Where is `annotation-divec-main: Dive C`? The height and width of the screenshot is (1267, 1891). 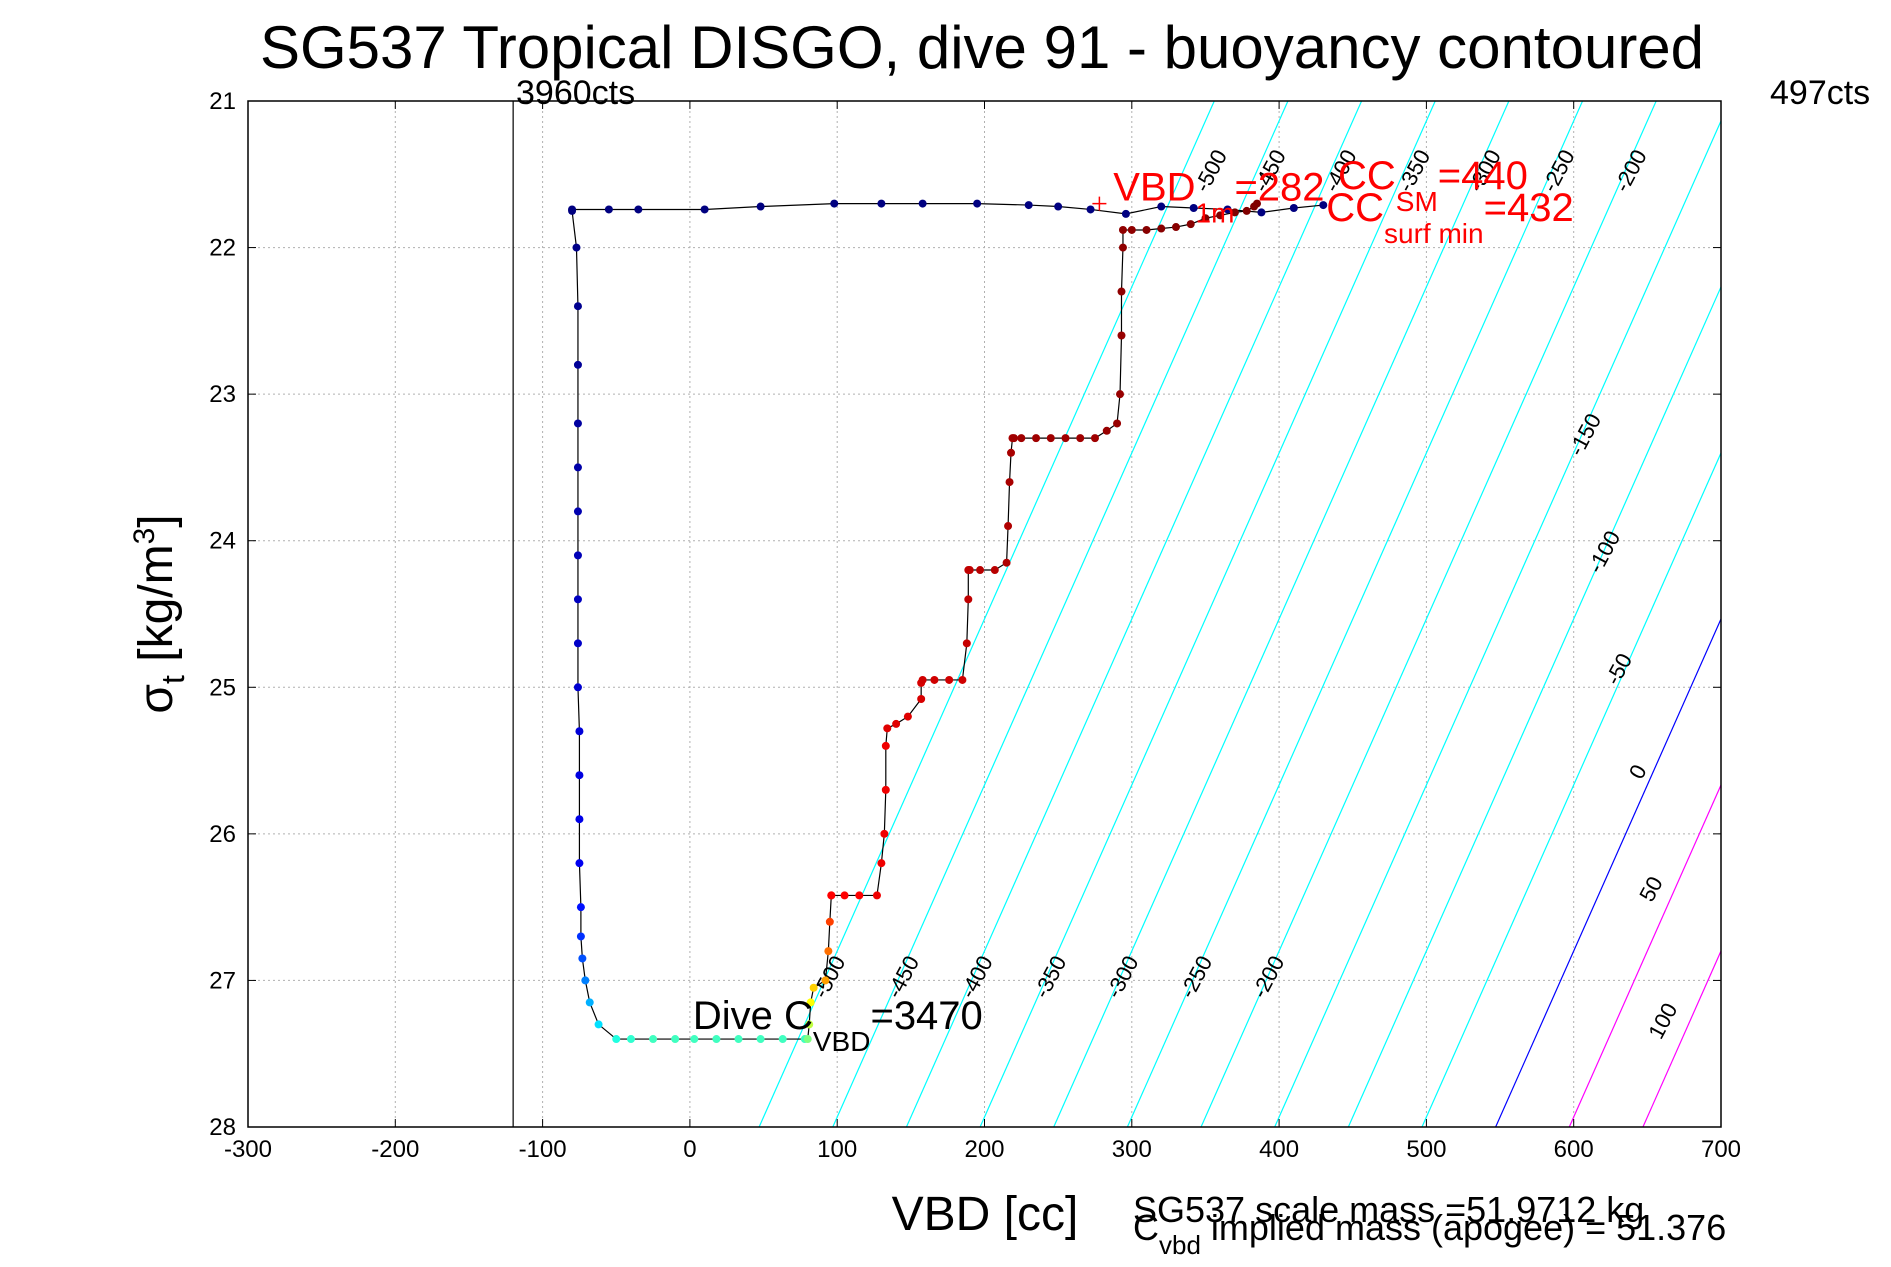
annotation-divec-main: Dive C is located at coordinates (753, 1016).